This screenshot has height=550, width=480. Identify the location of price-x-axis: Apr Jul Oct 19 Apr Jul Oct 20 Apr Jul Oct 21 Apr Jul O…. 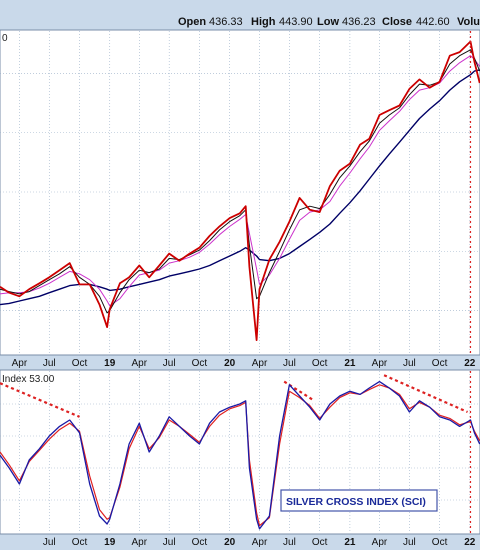
(244, 363).